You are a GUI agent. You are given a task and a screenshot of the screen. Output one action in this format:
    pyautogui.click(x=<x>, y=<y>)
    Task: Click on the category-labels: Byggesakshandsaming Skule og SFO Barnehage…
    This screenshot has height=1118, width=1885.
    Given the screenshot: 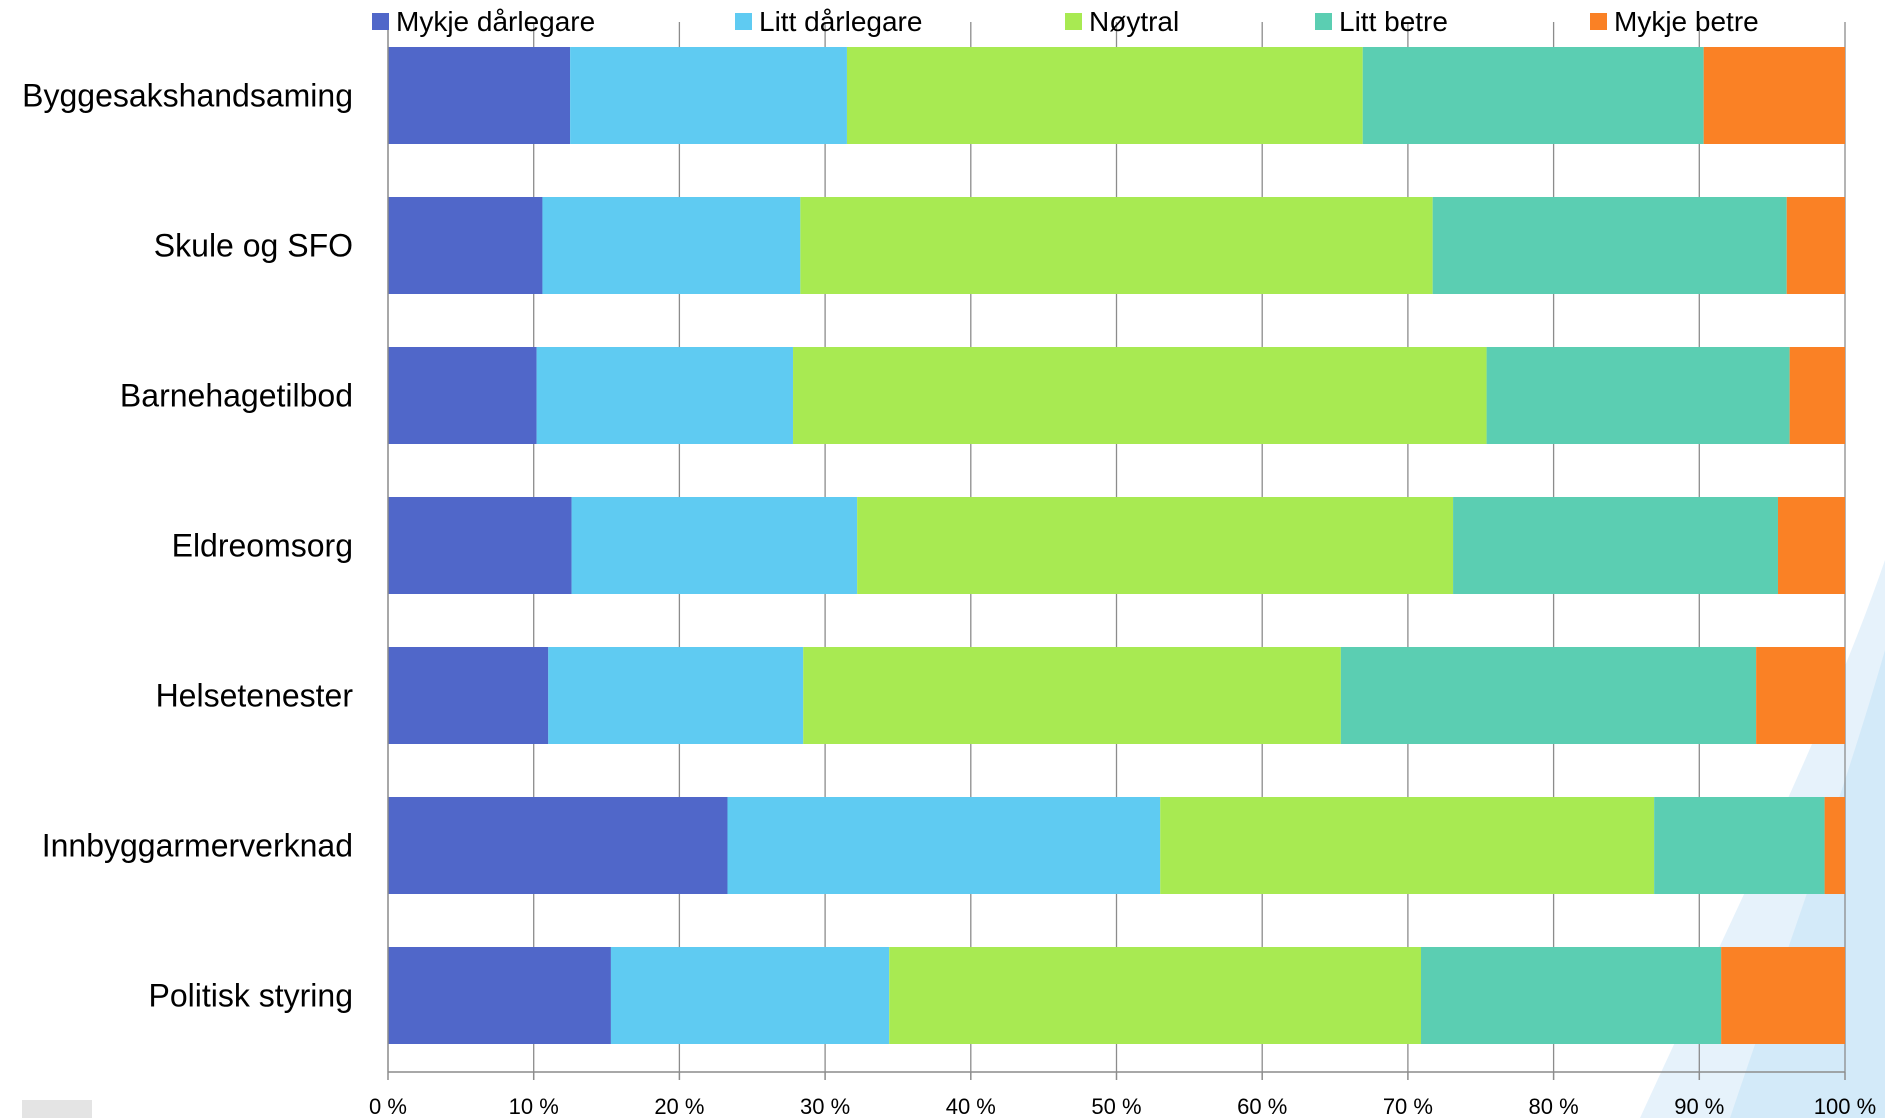 What is the action you would take?
    pyautogui.click(x=187, y=546)
    